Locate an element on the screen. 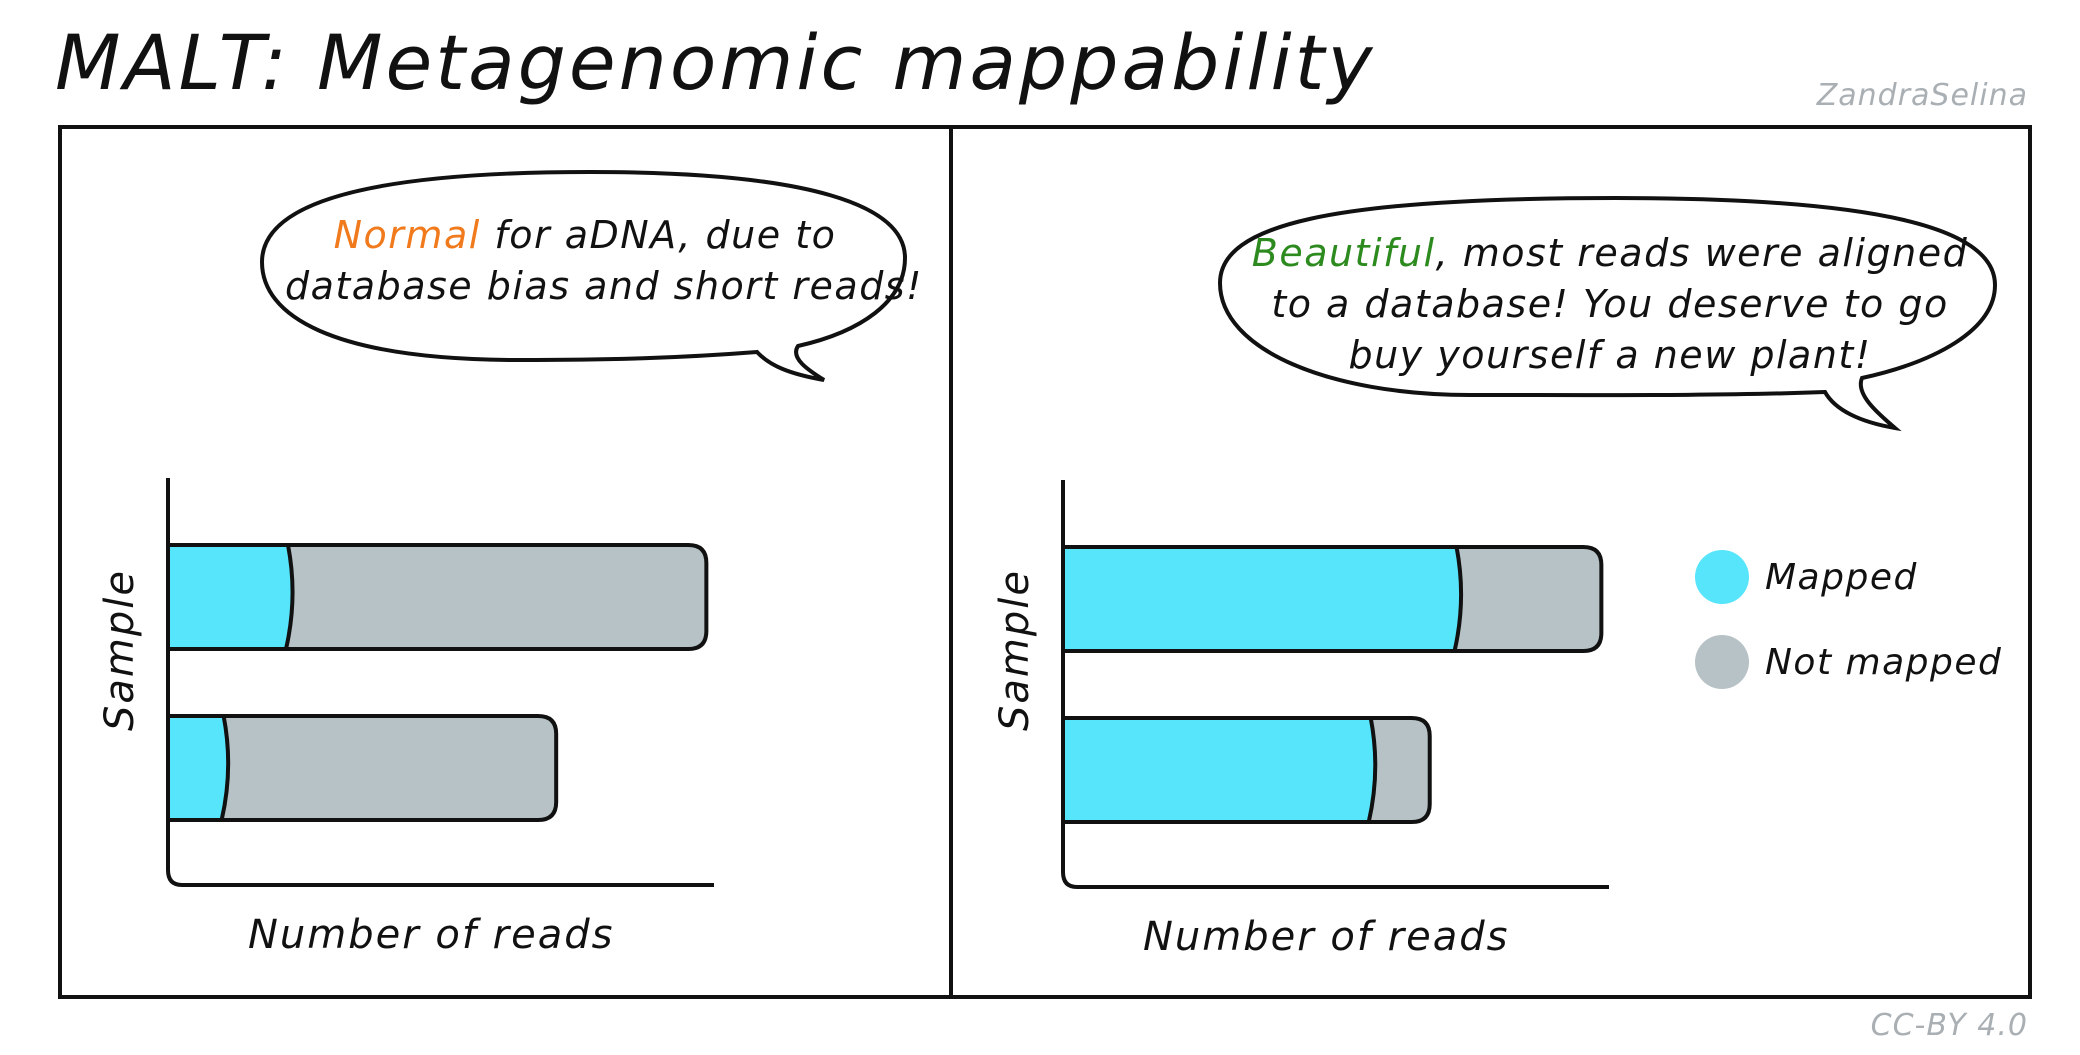  chart-left-axes is located at coordinates (440, 682).